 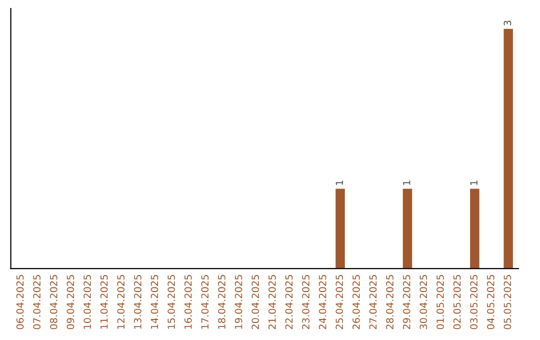 What do you see at coordinates (222, 302) in the screenshot?
I see `x-tick-label: 18.04.2025` at bounding box center [222, 302].